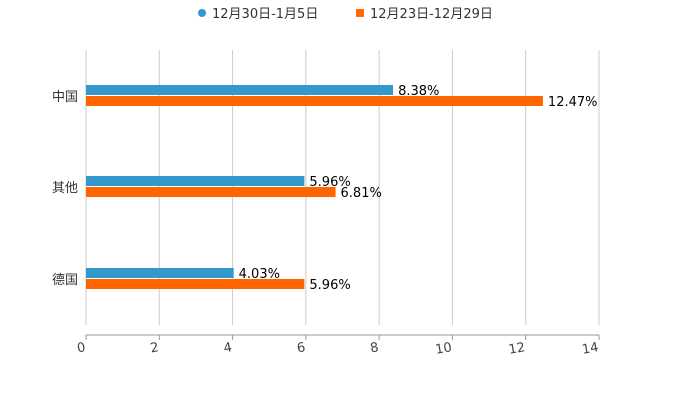  Describe the element at coordinates (573, 102) in the screenshot. I see `data-label: 12.47%` at that location.